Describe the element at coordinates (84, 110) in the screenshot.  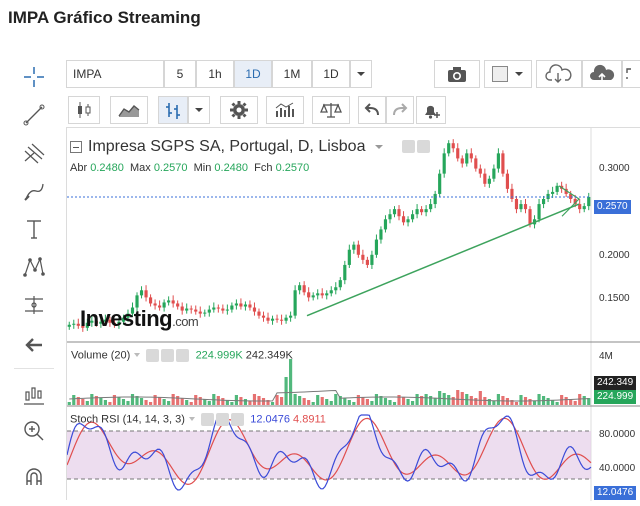
I see `candles-style-button` at that location.